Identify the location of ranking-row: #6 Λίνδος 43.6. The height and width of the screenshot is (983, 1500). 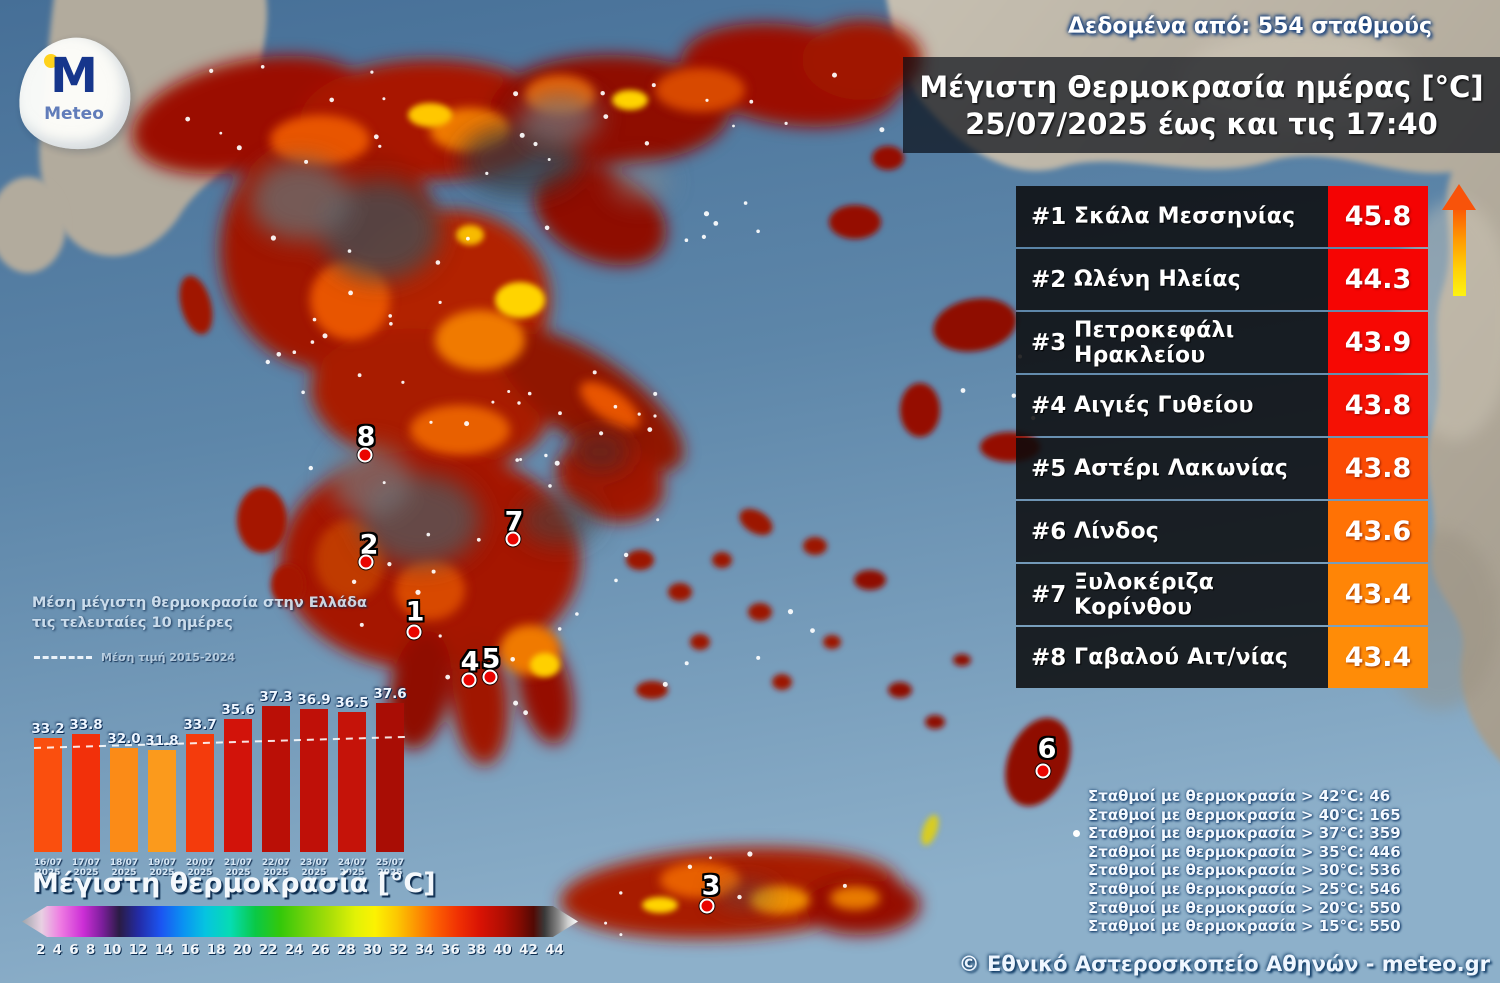
(1222, 531).